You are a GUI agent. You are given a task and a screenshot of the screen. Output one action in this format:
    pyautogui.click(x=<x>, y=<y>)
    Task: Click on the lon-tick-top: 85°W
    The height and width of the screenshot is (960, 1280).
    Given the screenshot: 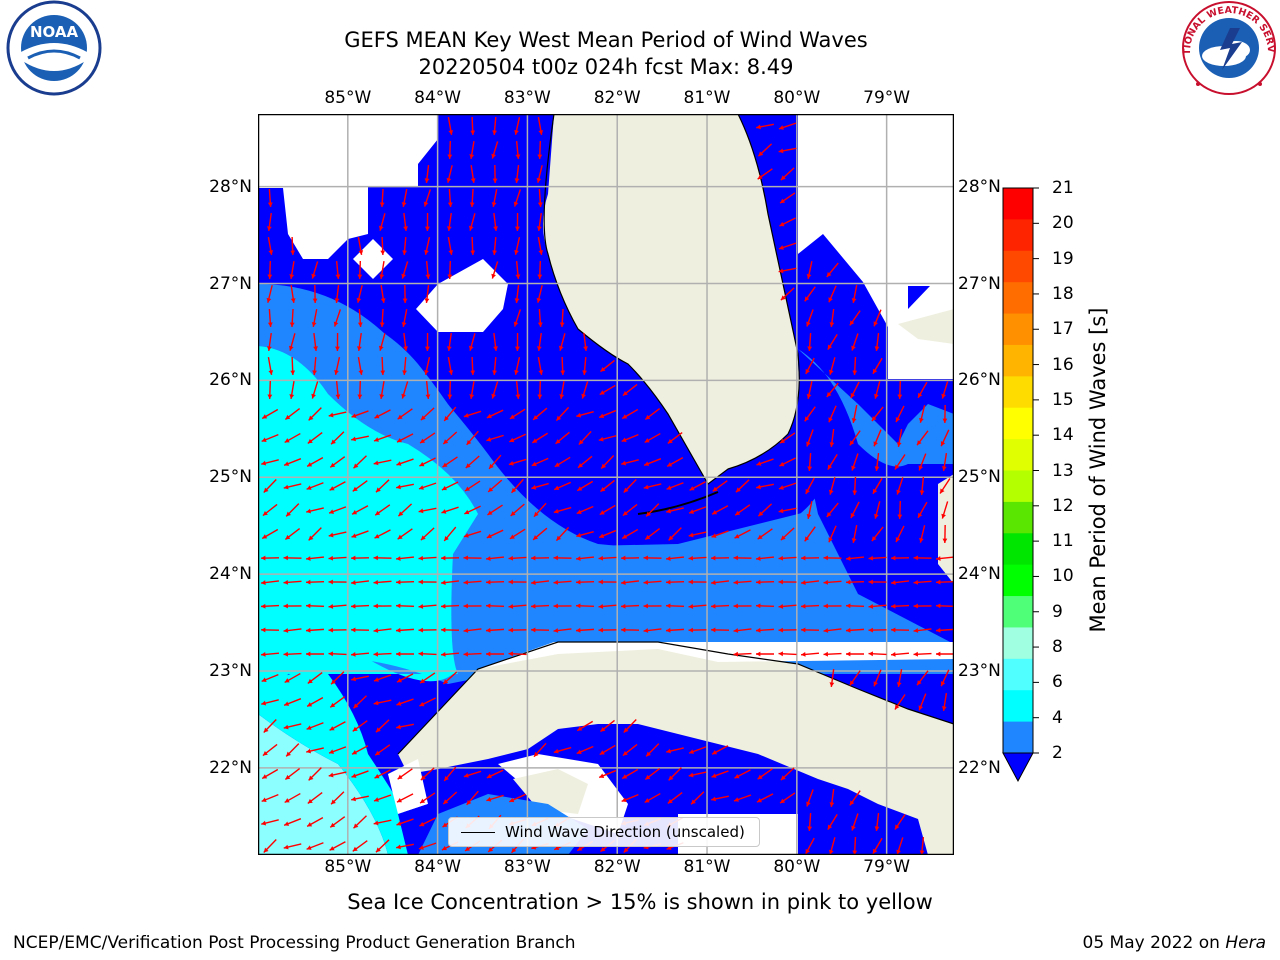 What is the action you would take?
    pyautogui.click(x=348, y=98)
    